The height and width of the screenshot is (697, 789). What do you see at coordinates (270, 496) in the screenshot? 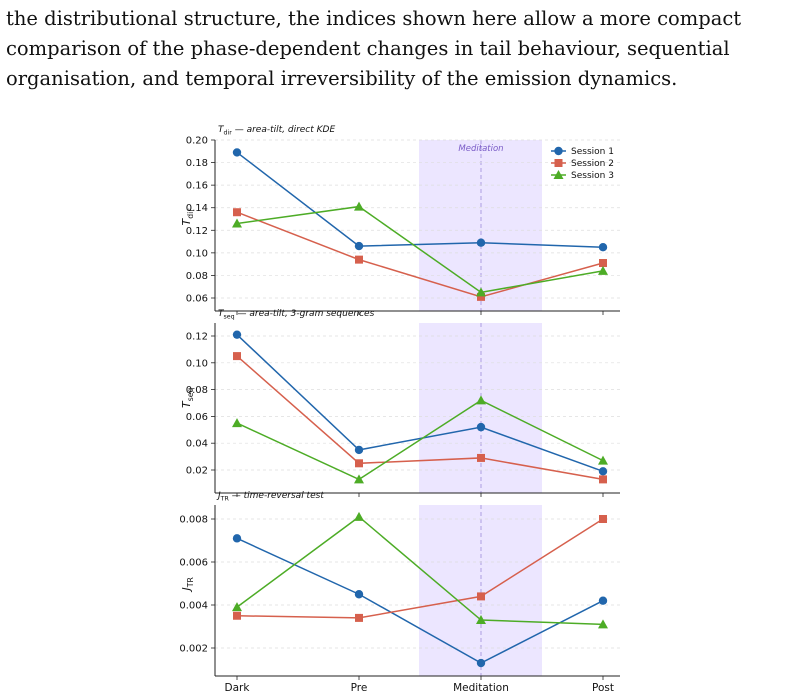
I see `panel-title: JTR — time-reversal test` at bounding box center [270, 496].